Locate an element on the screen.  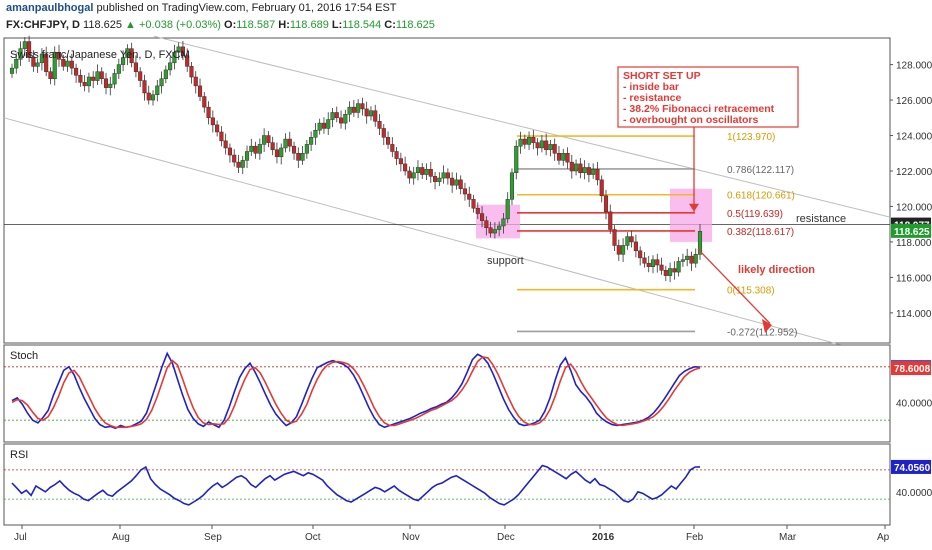
author-link: amanpaulbhogal is located at coordinates (50, 8).